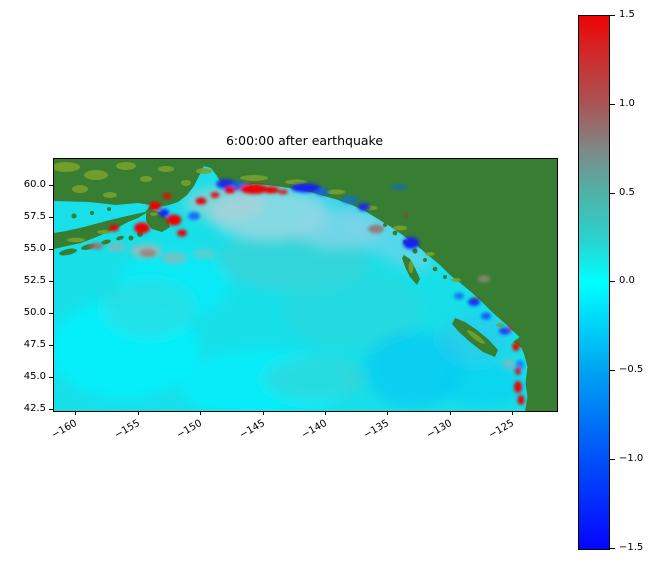  What do you see at coordinates (34, 280) in the screenshot?
I see `y-tick-label: 52.5` at bounding box center [34, 280].